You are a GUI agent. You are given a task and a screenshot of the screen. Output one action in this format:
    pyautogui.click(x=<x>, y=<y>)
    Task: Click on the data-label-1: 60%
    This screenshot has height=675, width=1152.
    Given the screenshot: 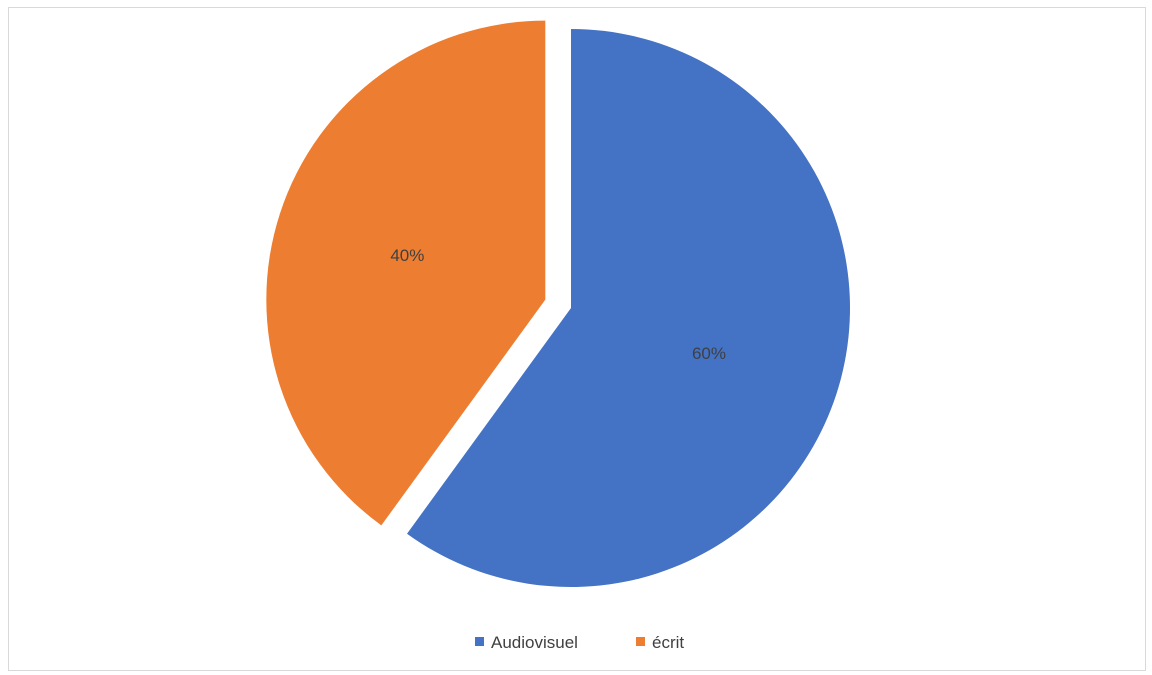 What is the action you would take?
    pyautogui.click(x=709, y=353)
    